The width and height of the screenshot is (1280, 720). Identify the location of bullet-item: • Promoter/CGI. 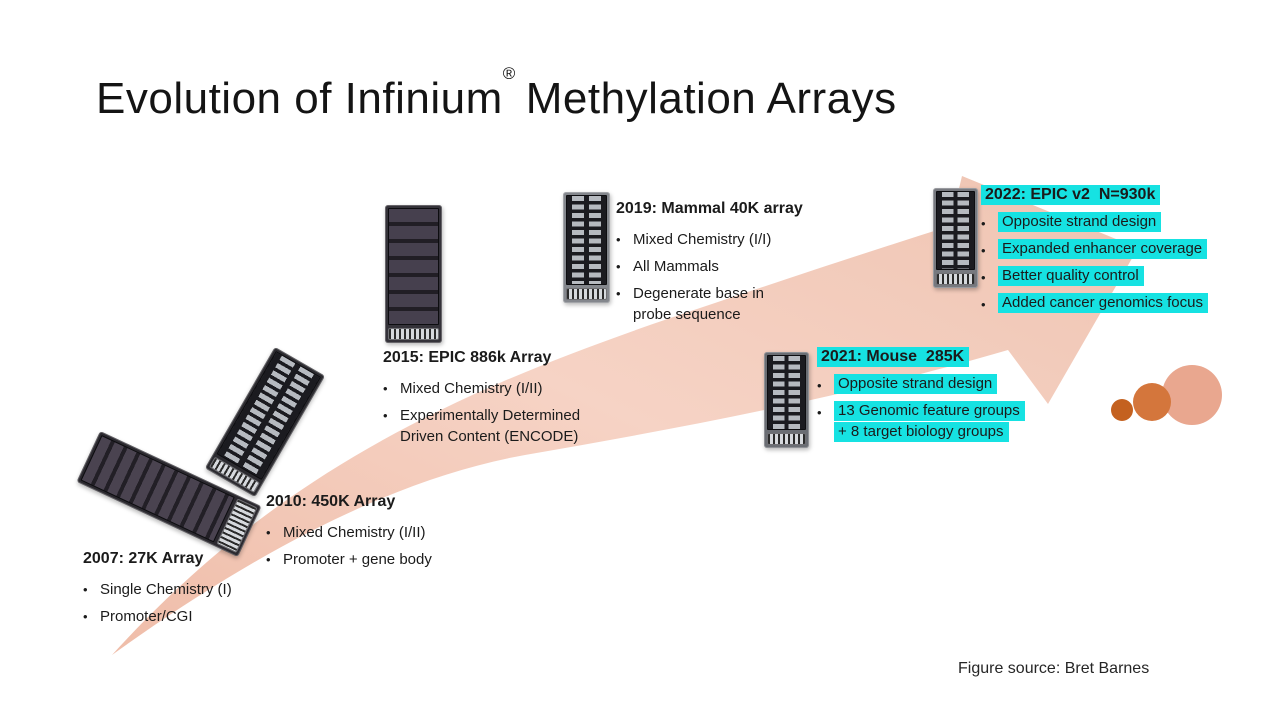
(138, 616).